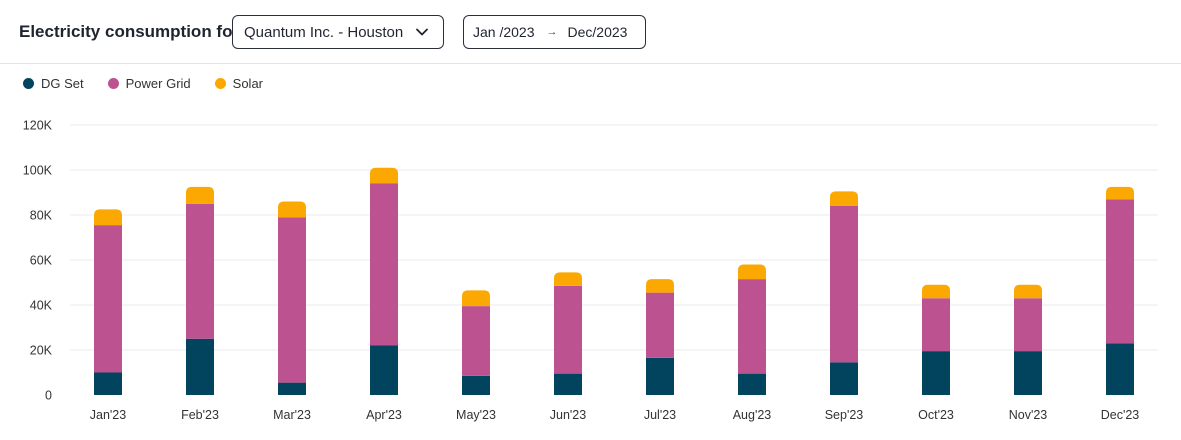  What do you see at coordinates (28, 83) in the screenshot?
I see `legend-dot-dg-set` at bounding box center [28, 83].